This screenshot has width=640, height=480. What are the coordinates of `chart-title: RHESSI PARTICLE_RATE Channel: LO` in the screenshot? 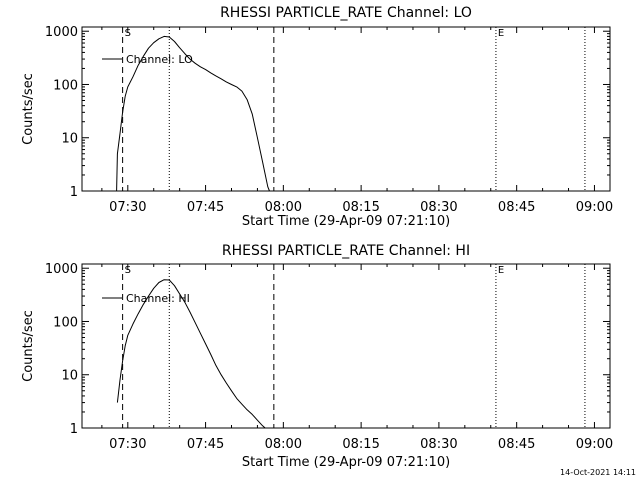 It's located at (346, 13).